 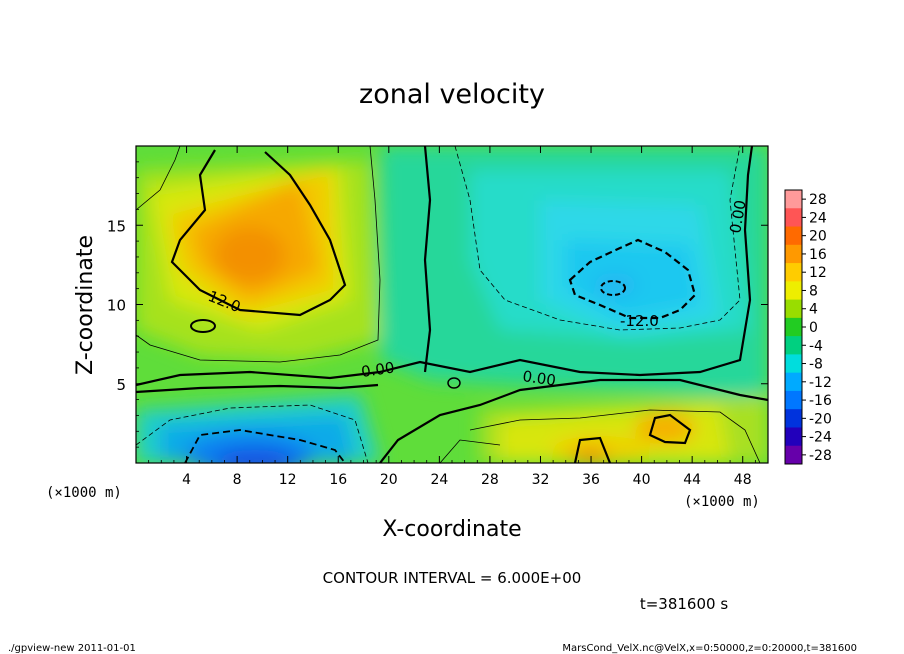 What do you see at coordinates (84, 493) in the screenshot?
I see `x-unit-left: (×1000 m)` at bounding box center [84, 493].